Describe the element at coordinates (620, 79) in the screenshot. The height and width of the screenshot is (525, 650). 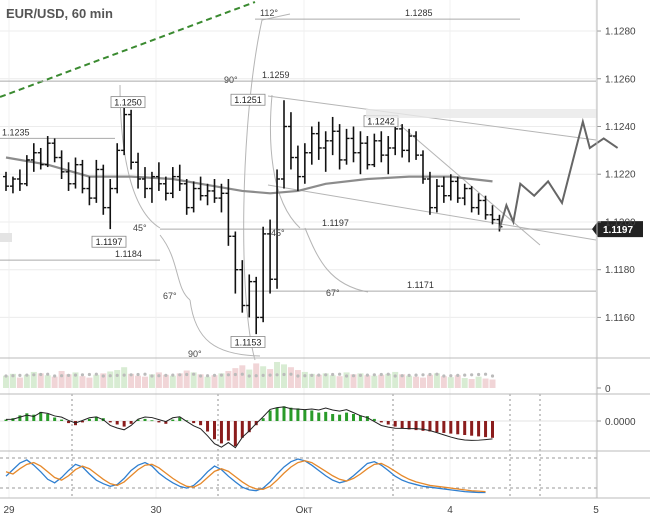
I see `y-tick-label: 1.1260` at that location.